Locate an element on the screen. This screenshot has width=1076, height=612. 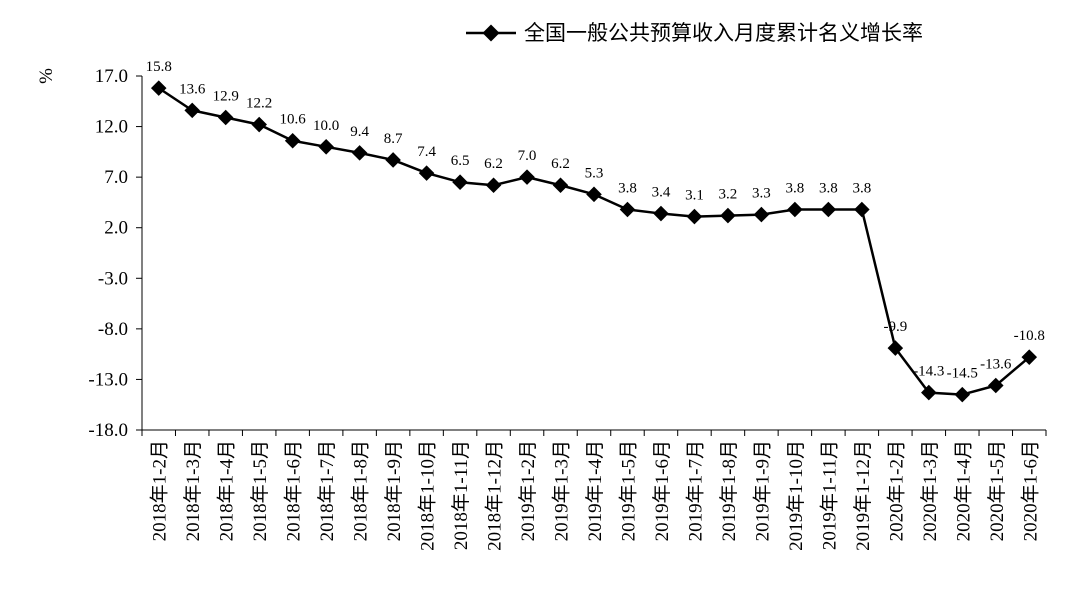
data-label: 10.6 is located at coordinates (293, 120).